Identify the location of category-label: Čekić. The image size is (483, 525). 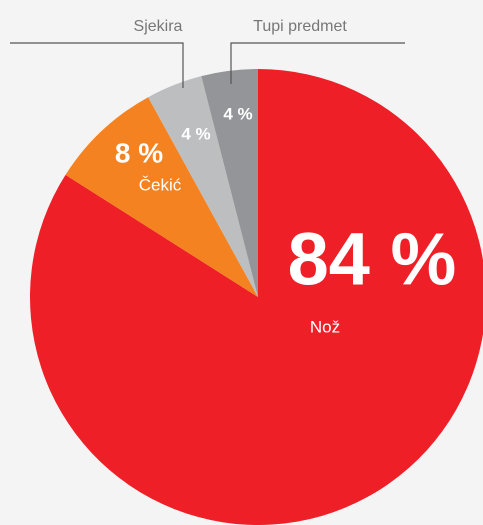
(160, 184).